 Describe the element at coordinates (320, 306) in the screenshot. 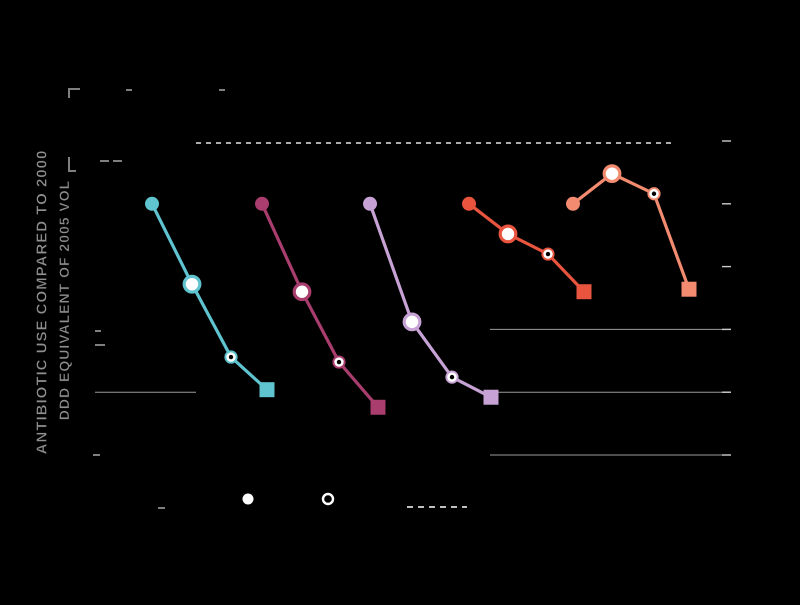

I see `series-line-berry` at that location.